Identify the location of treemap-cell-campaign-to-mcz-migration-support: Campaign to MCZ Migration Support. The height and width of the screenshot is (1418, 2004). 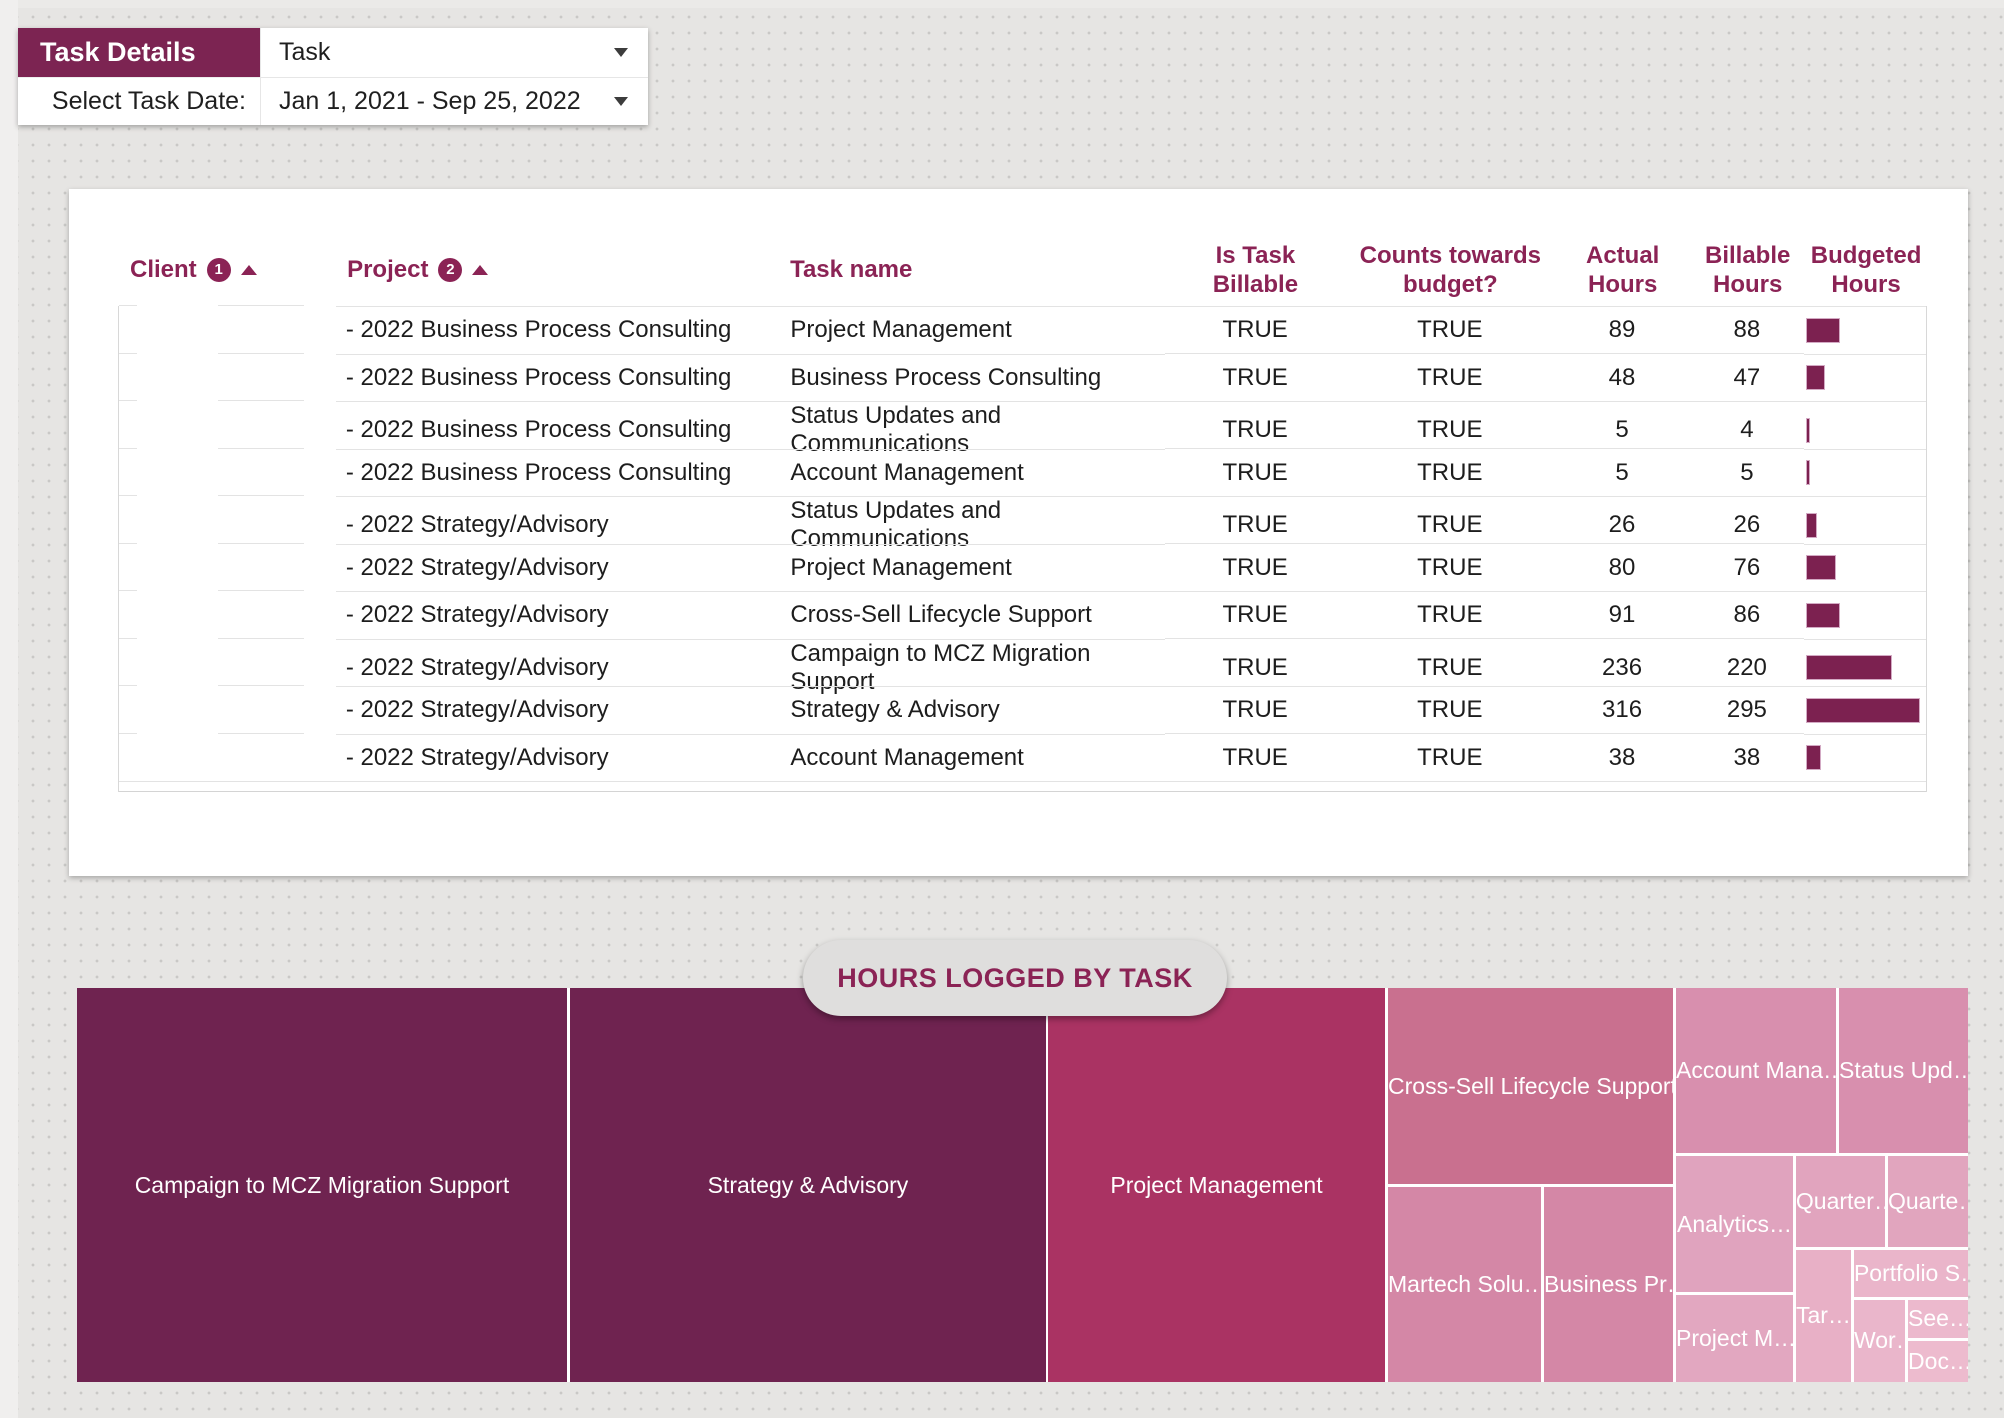
(322, 1185).